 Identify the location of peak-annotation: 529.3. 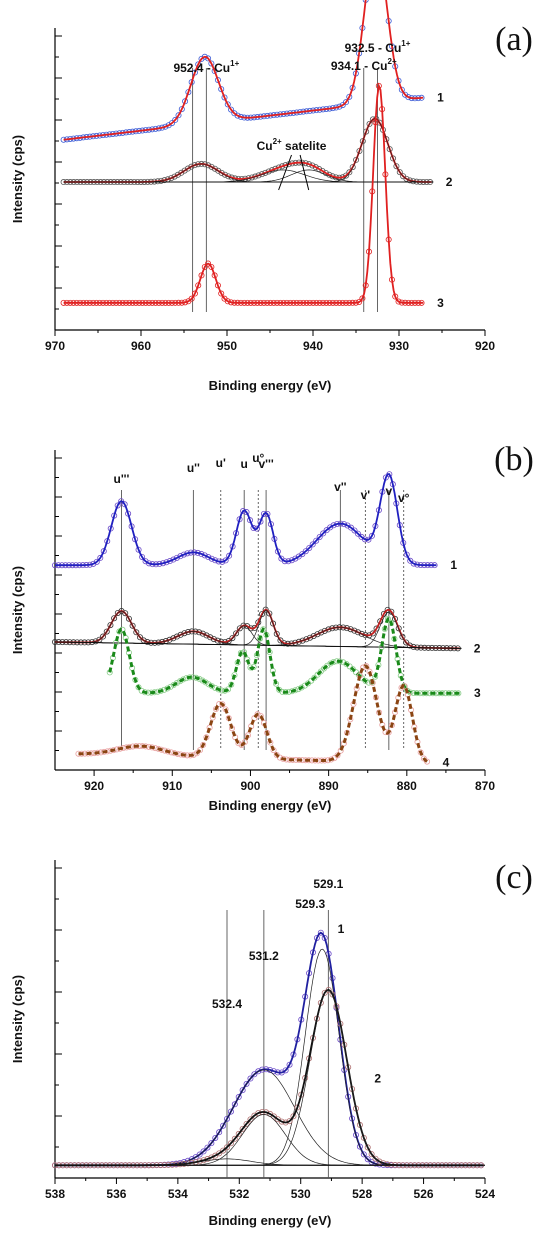
(310, 904).